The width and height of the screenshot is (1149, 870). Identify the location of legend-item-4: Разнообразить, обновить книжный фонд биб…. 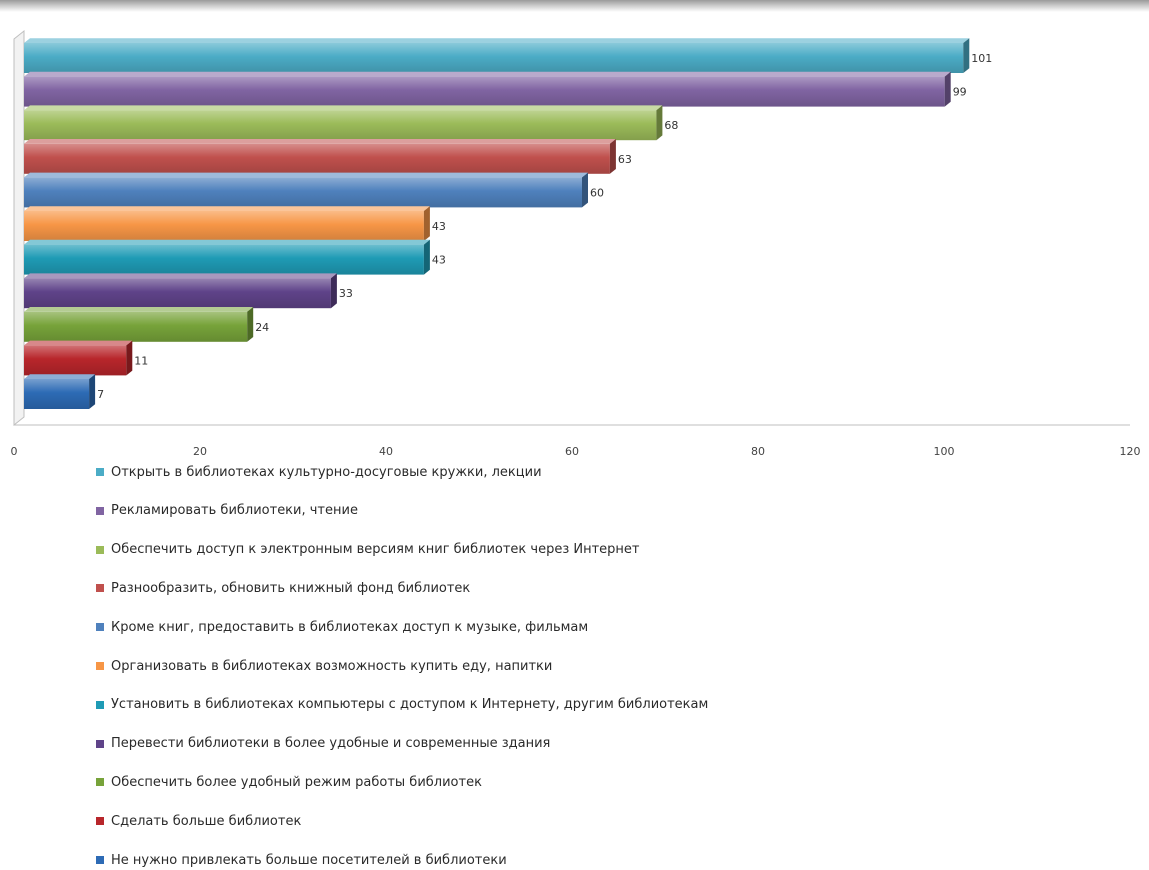
(283, 588).